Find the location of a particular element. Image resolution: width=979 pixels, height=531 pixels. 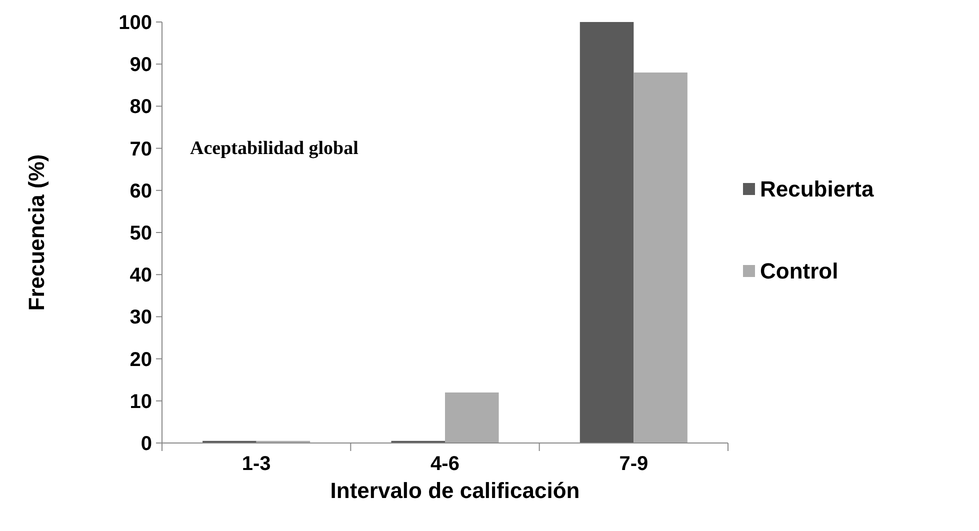

legend-label: Control is located at coordinates (799, 271).